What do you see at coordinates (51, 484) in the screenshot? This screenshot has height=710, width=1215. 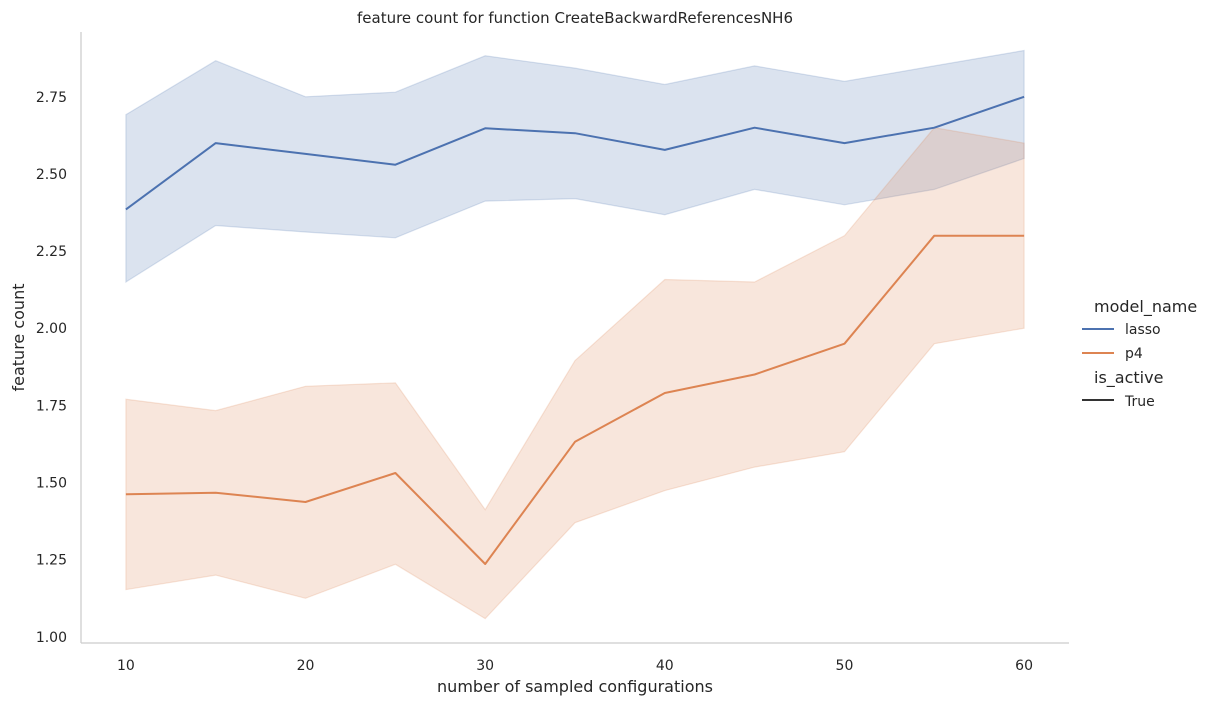 I see `y-tick-label: 1.50` at bounding box center [51, 484].